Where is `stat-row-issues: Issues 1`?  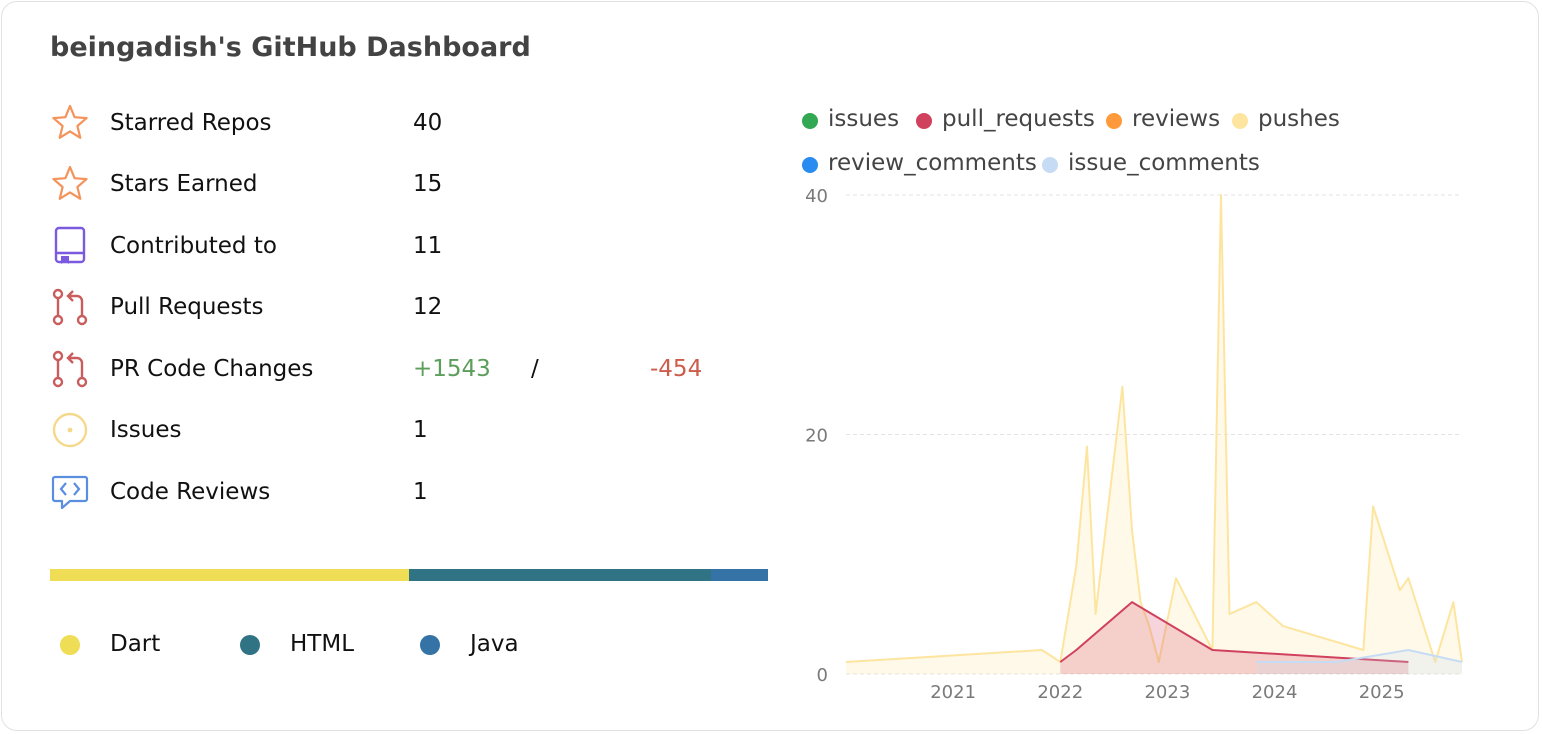 stat-row-issues: Issues 1 is located at coordinates (400, 430).